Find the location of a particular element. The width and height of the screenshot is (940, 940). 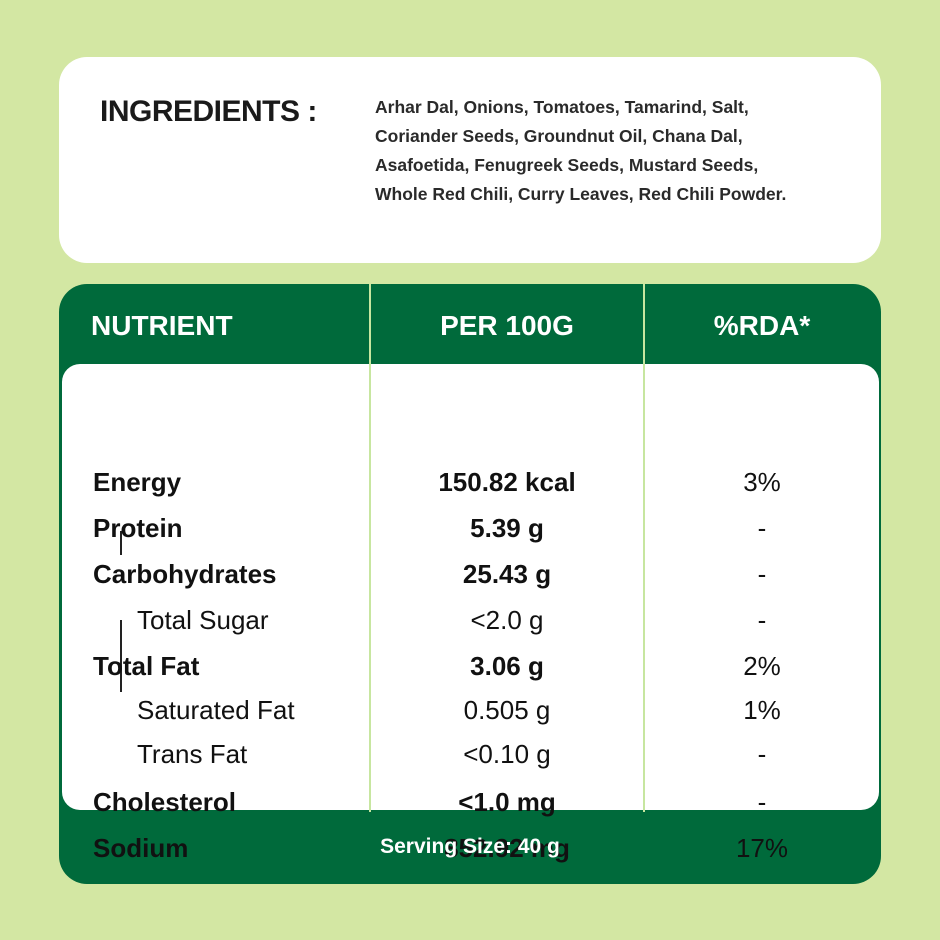

nutrient-name: Total Sugar is located at coordinates (203, 620).